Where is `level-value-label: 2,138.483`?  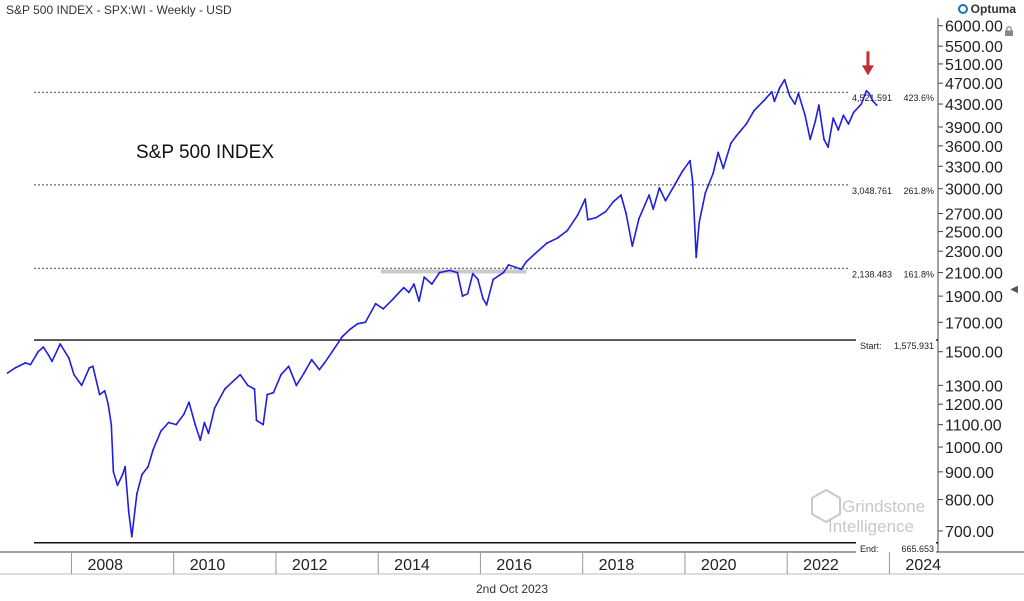
level-value-label: 2,138.483 is located at coordinates (872, 274).